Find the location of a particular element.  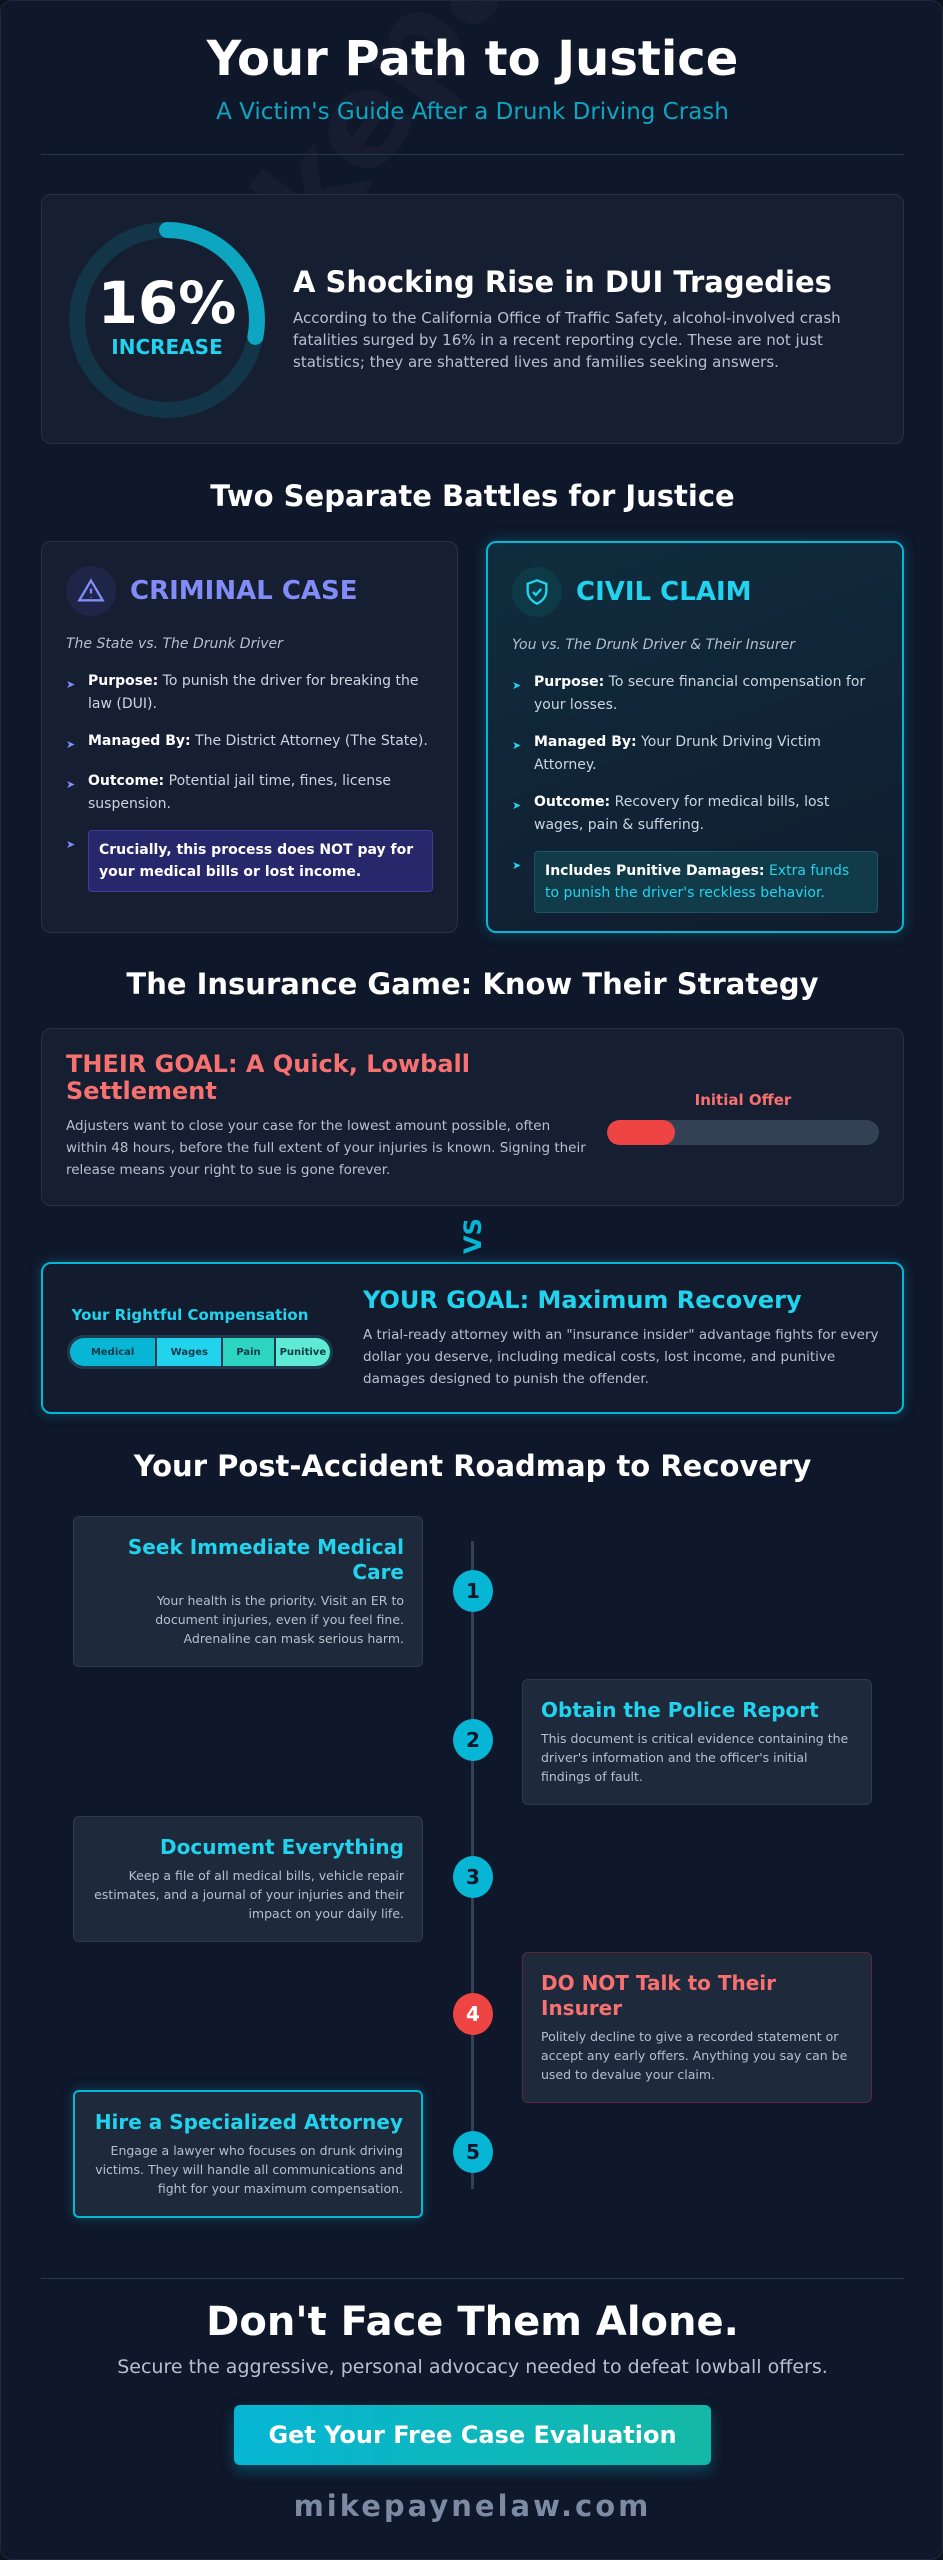

your-goal-title: YOUR GOAL: Maximum Recovery is located at coordinates (582, 1300).